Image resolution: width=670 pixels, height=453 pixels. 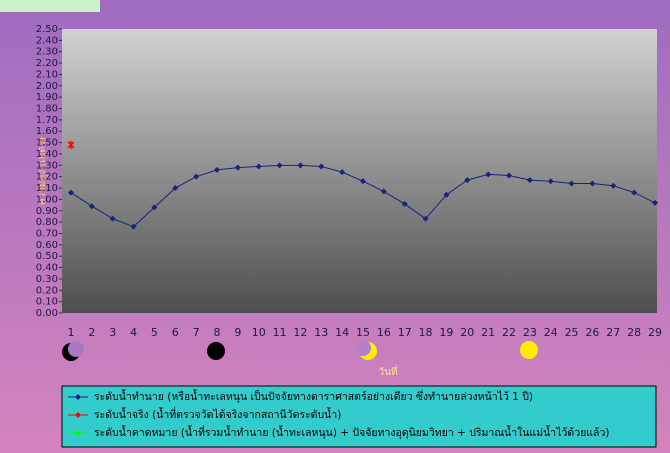 I want to click on x-tick-label: 26, so click(x=592, y=332).